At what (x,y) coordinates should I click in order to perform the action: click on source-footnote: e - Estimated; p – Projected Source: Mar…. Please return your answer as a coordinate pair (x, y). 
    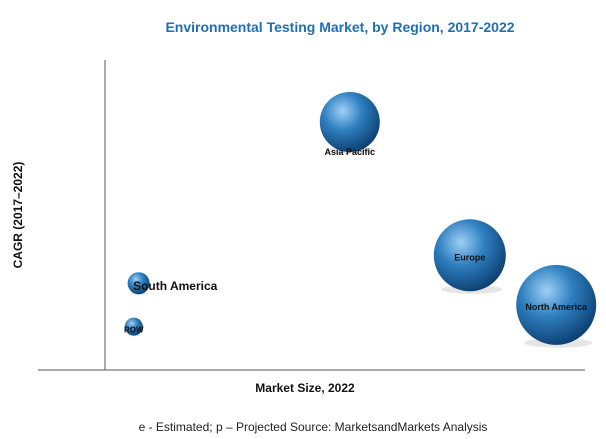
    Looking at the image, I should click on (313, 427).